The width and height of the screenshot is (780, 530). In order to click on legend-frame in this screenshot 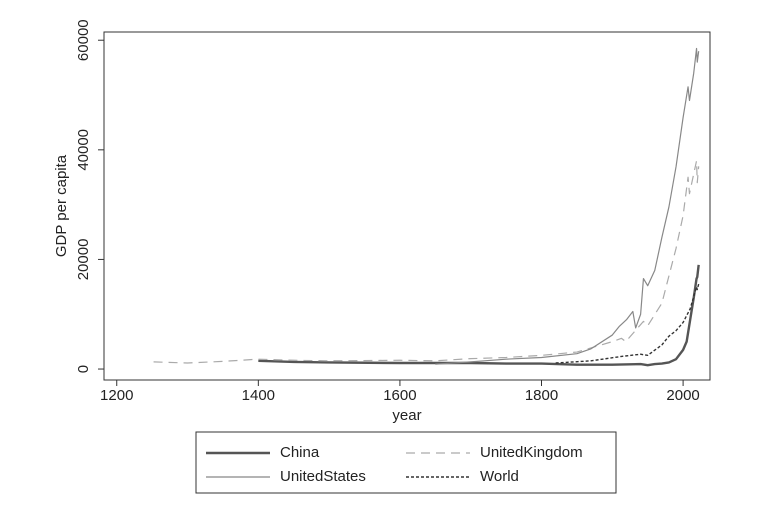, I will do `click(406, 462)`.